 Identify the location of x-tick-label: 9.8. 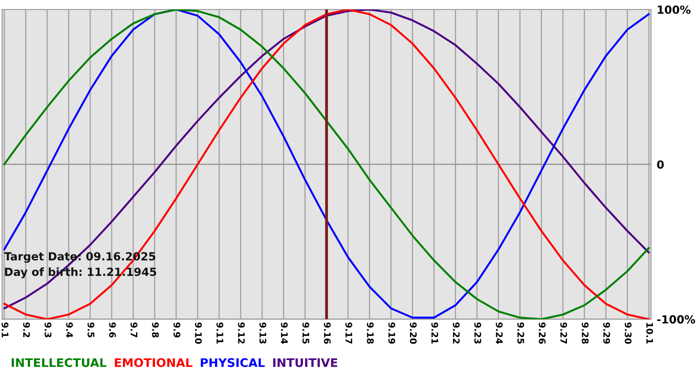
(155, 330).